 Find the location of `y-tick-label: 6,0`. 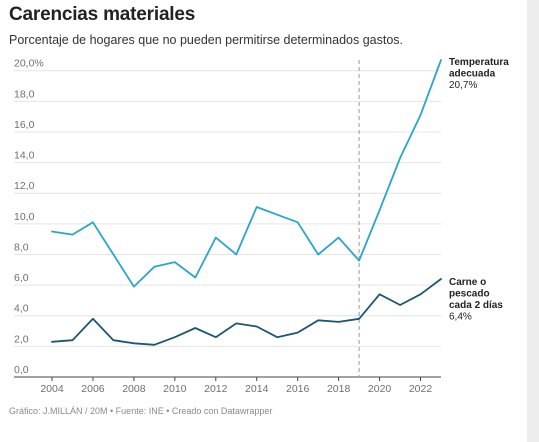

y-tick-label: 6,0 is located at coordinates (21, 278).